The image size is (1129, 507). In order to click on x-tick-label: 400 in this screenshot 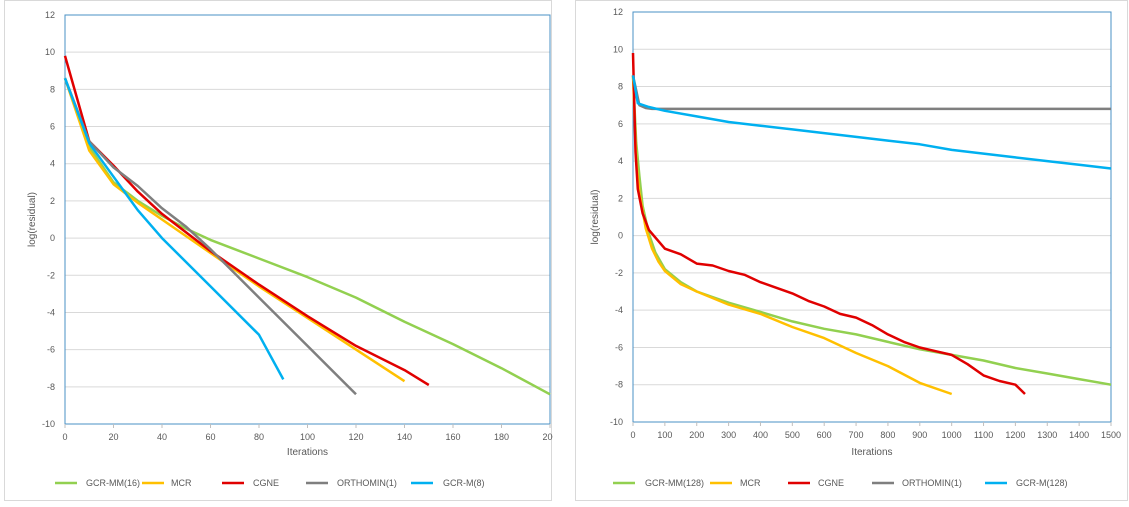, I will do `click(760, 435)`.